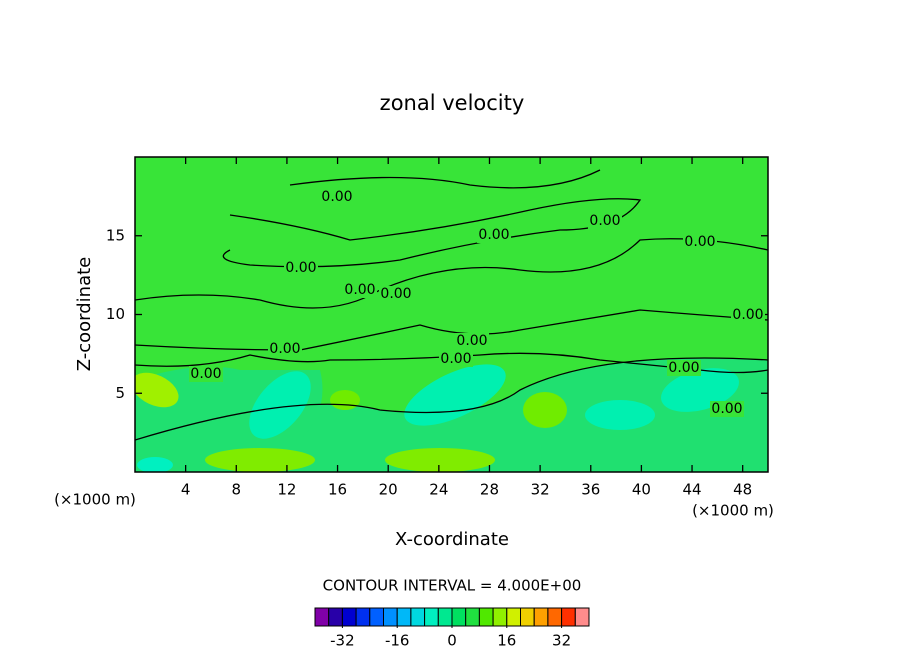  What do you see at coordinates (237, 490) in the screenshot?
I see `x-tick-label: 8` at bounding box center [237, 490].